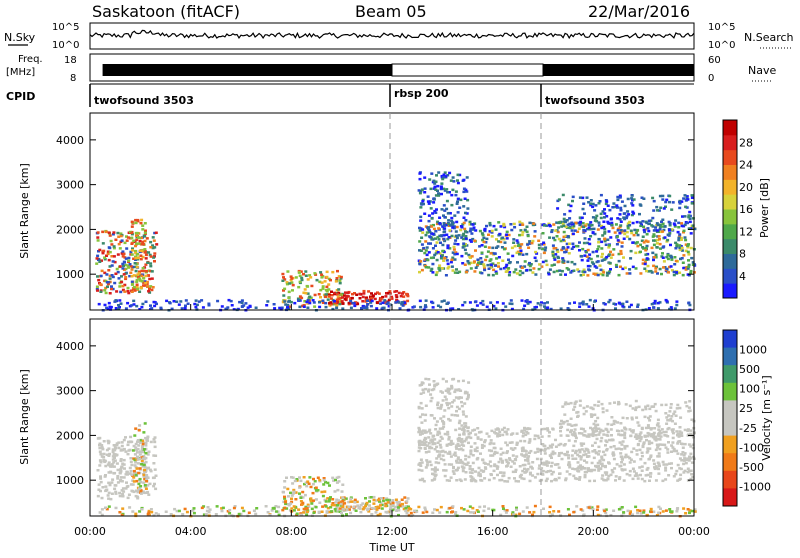 The width and height of the screenshot is (800, 558). Describe the element at coordinates (70, 480) in the screenshot. I see `y-tick-label: 1000` at that location.